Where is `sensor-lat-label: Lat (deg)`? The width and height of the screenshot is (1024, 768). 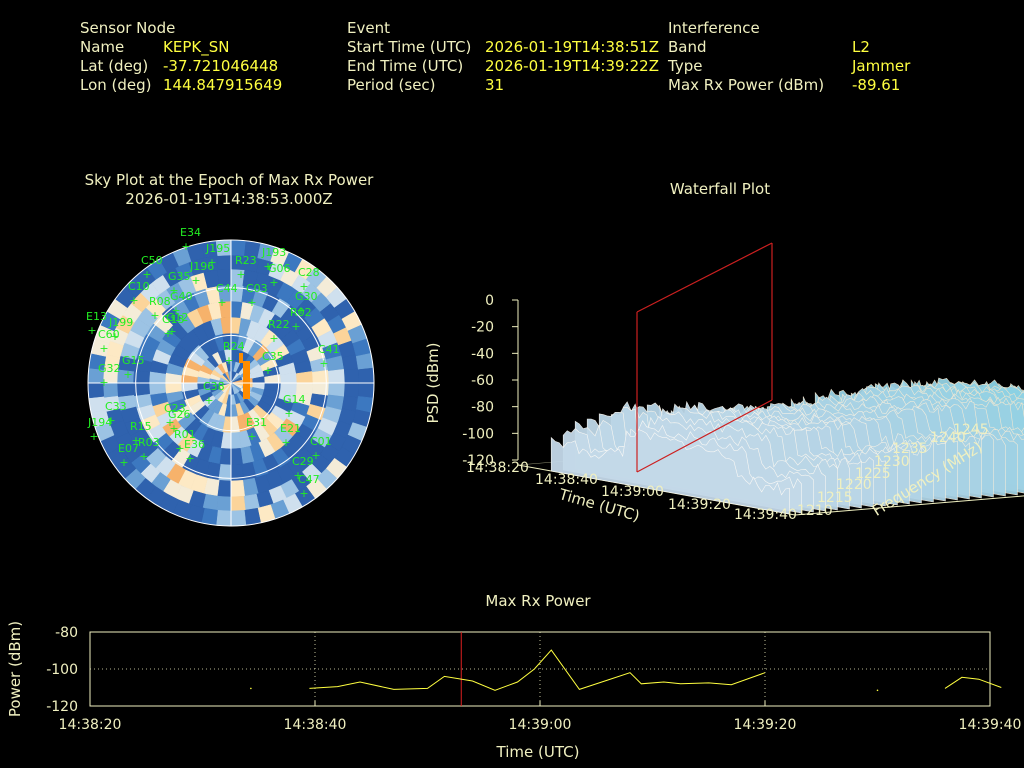
sensor-lat-label: Lat (deg) is located at coordinates (114, 66).